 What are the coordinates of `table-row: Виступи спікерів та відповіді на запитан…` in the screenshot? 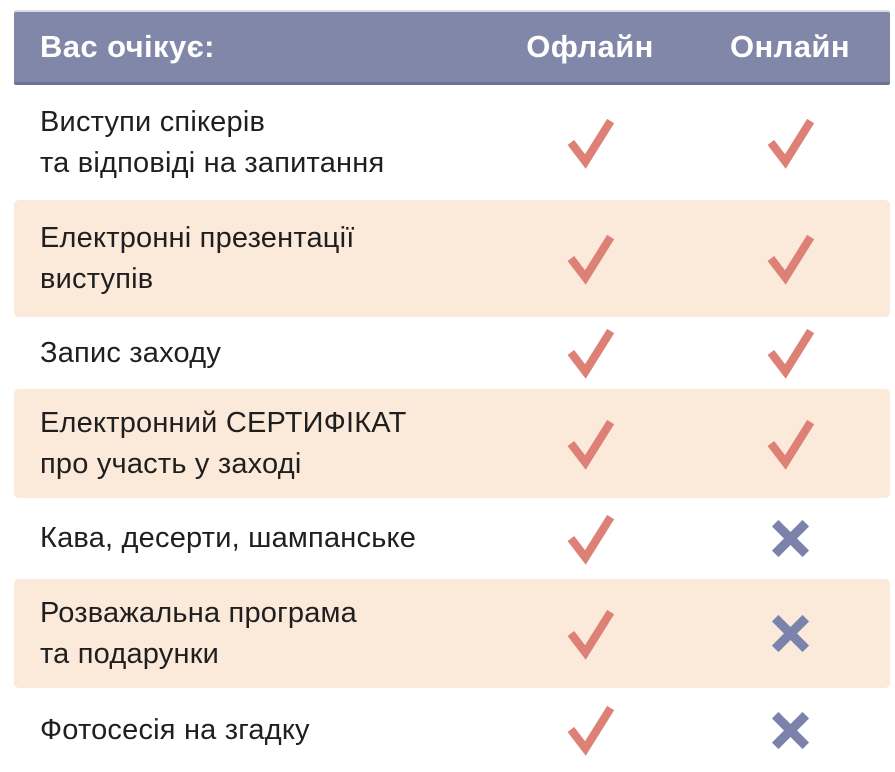 It's located at (452, 142).